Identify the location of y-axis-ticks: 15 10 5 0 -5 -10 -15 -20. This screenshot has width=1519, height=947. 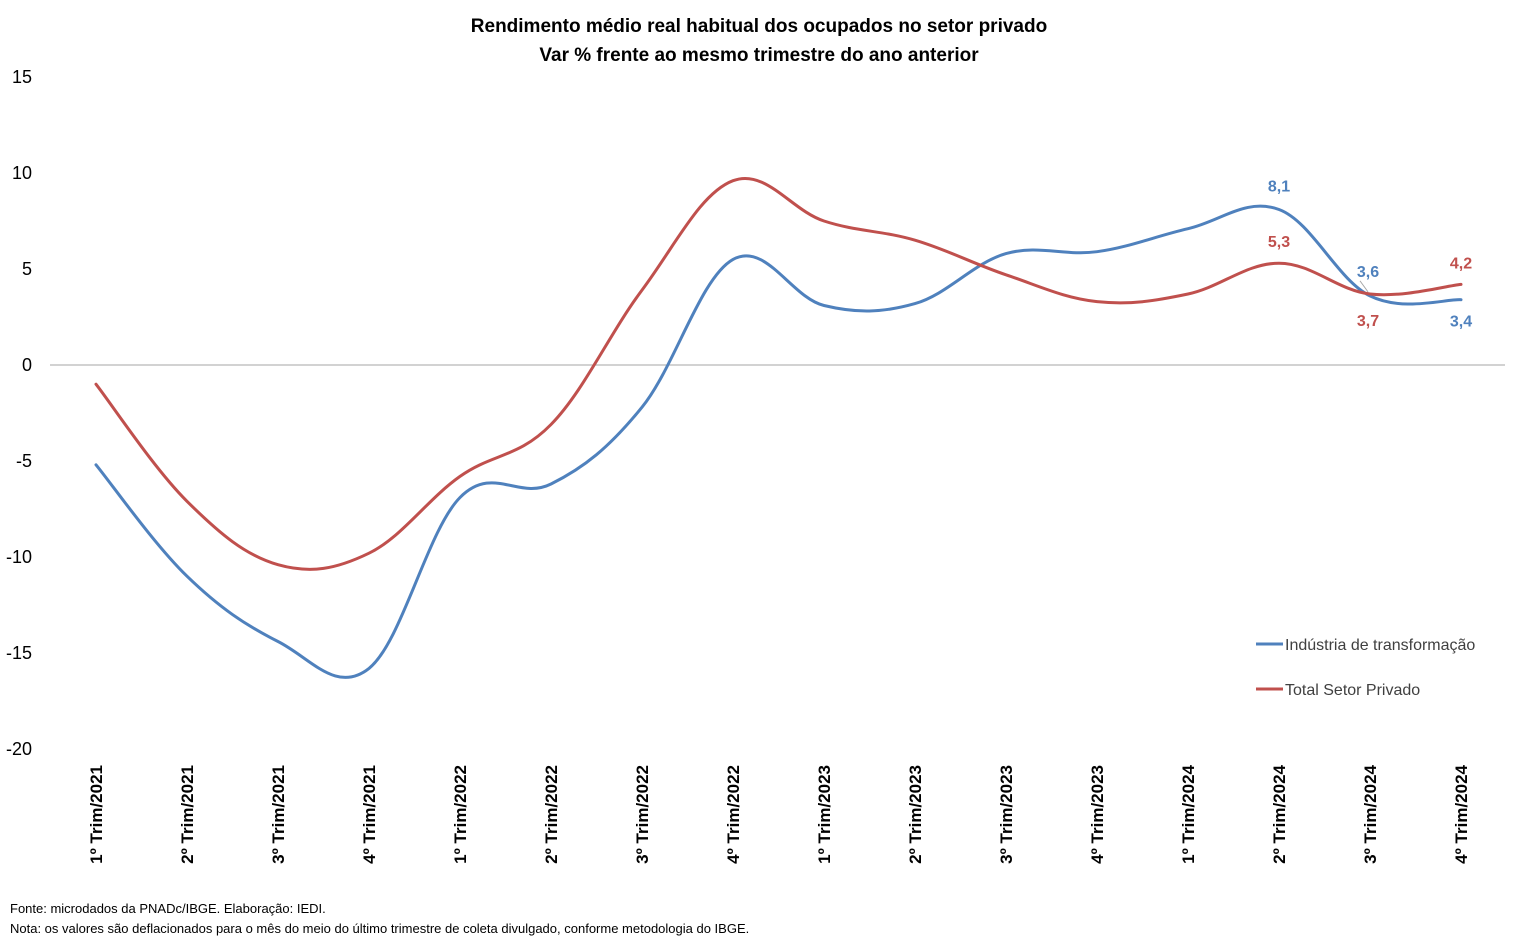
(19, 413).